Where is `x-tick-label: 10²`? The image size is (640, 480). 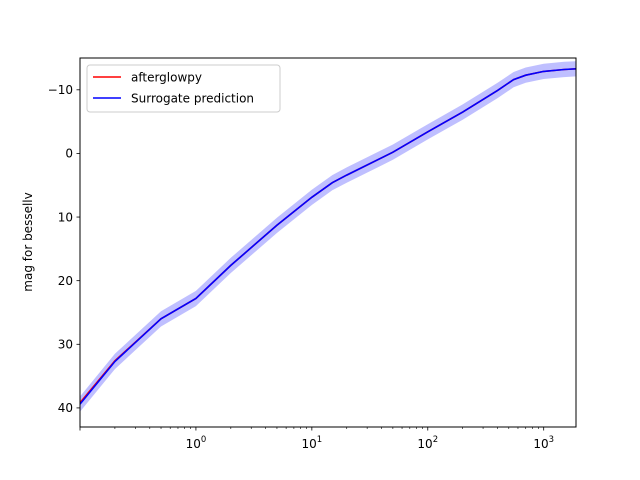 x-tick-label: 10² is located at coordinates (427, 443).